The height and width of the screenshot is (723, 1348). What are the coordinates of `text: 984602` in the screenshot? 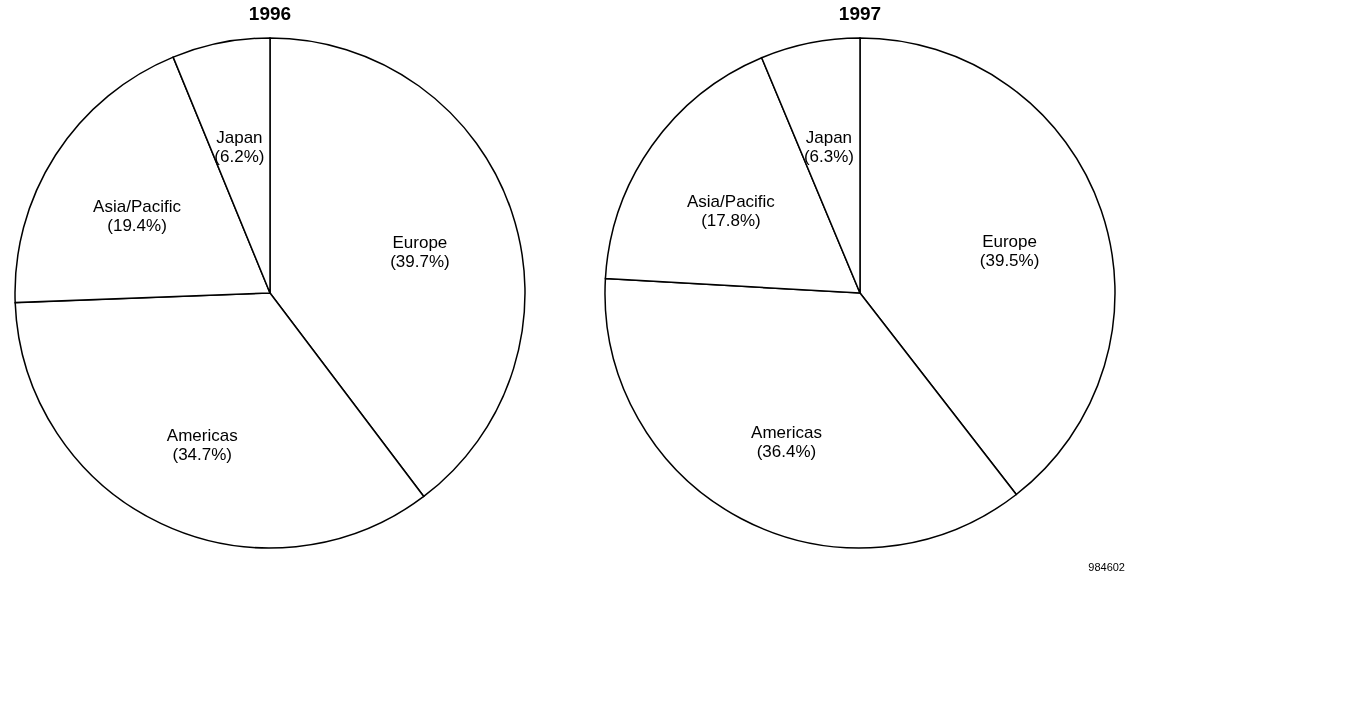 It's located at (1106, 567).